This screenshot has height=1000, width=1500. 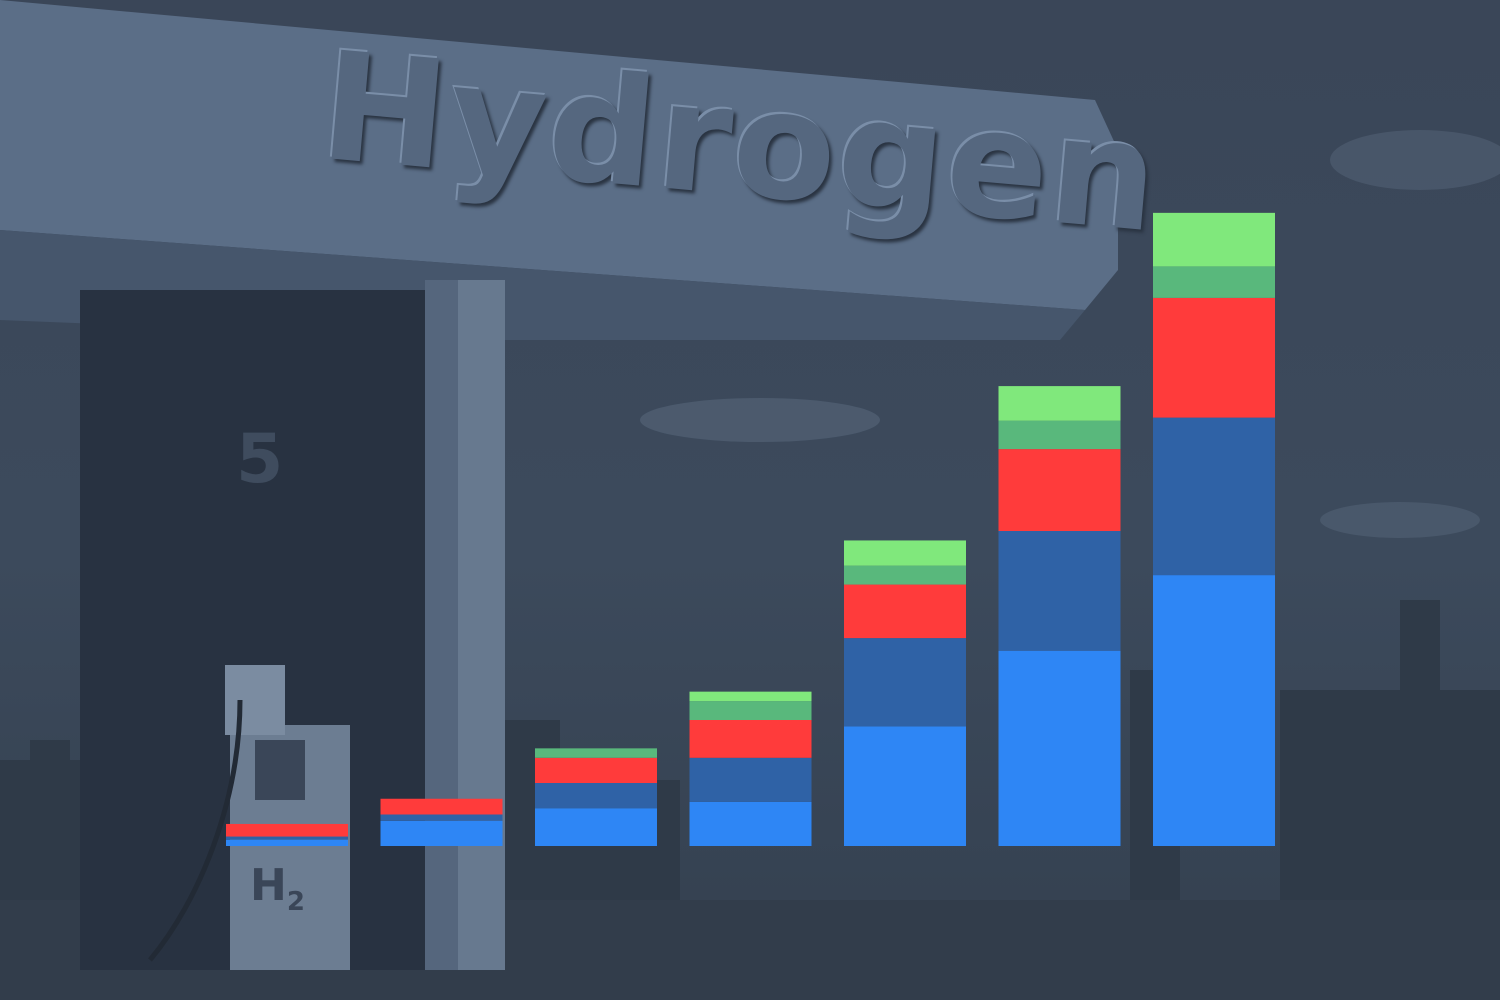 I want to click on pump-display, so click(x=280, y=770).